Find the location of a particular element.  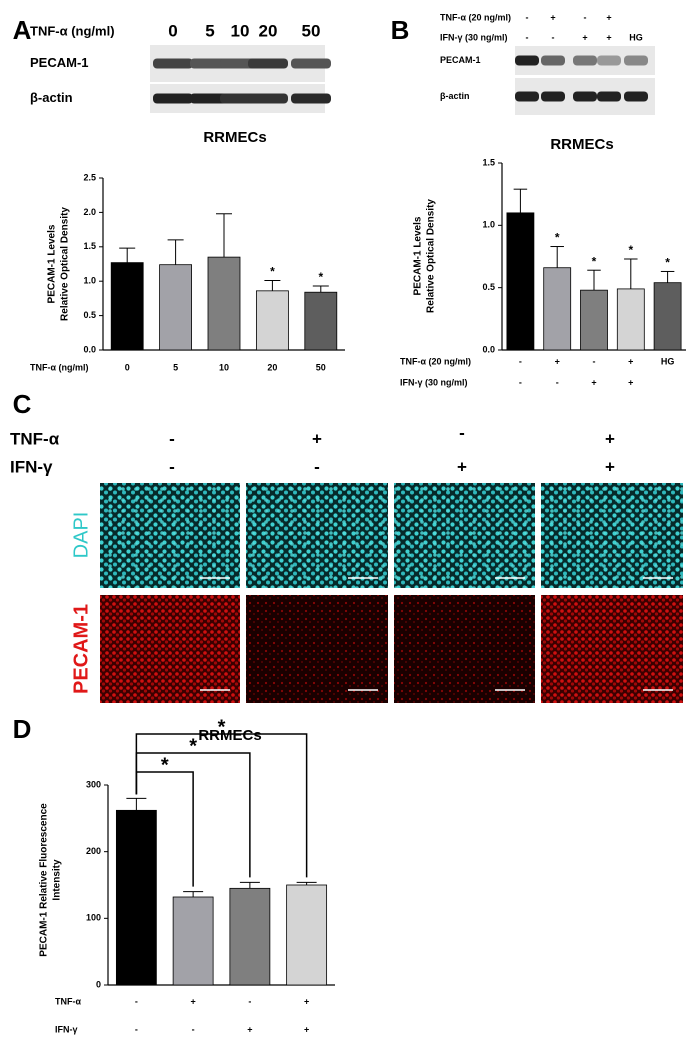

lane-label: 20 is located at coordinates (268, 30).